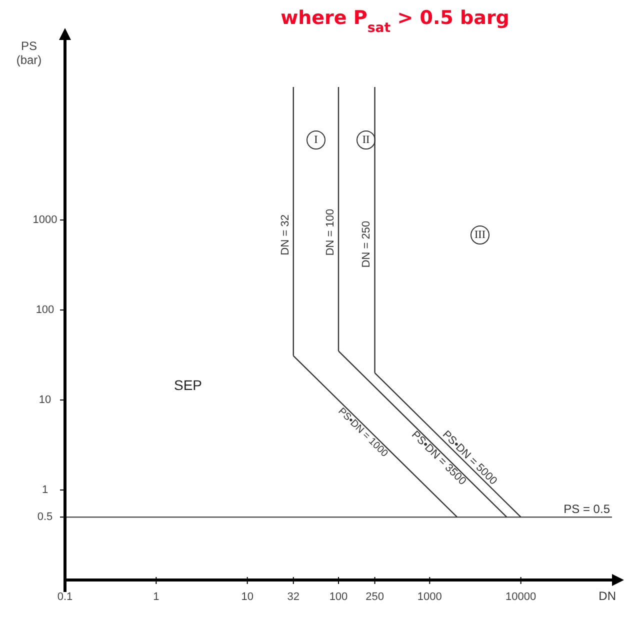 The width and height of the screenshot is (628, 631). I want to click on x-tick-label: 32, so click(293, 597).